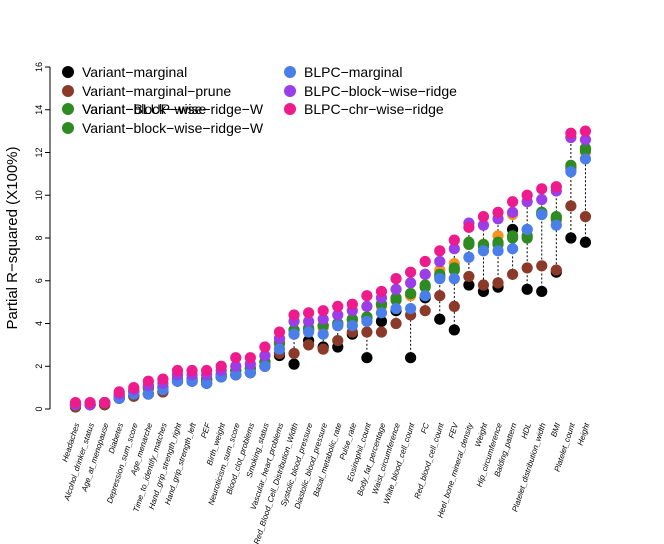 Image resolution: width=664 pixels, height=544 pixels. What do you see at coordinates (440, 251) in the screenshot?
I see `point-series-7-Red_blood_cell_count` at bounding box center [440, 251].